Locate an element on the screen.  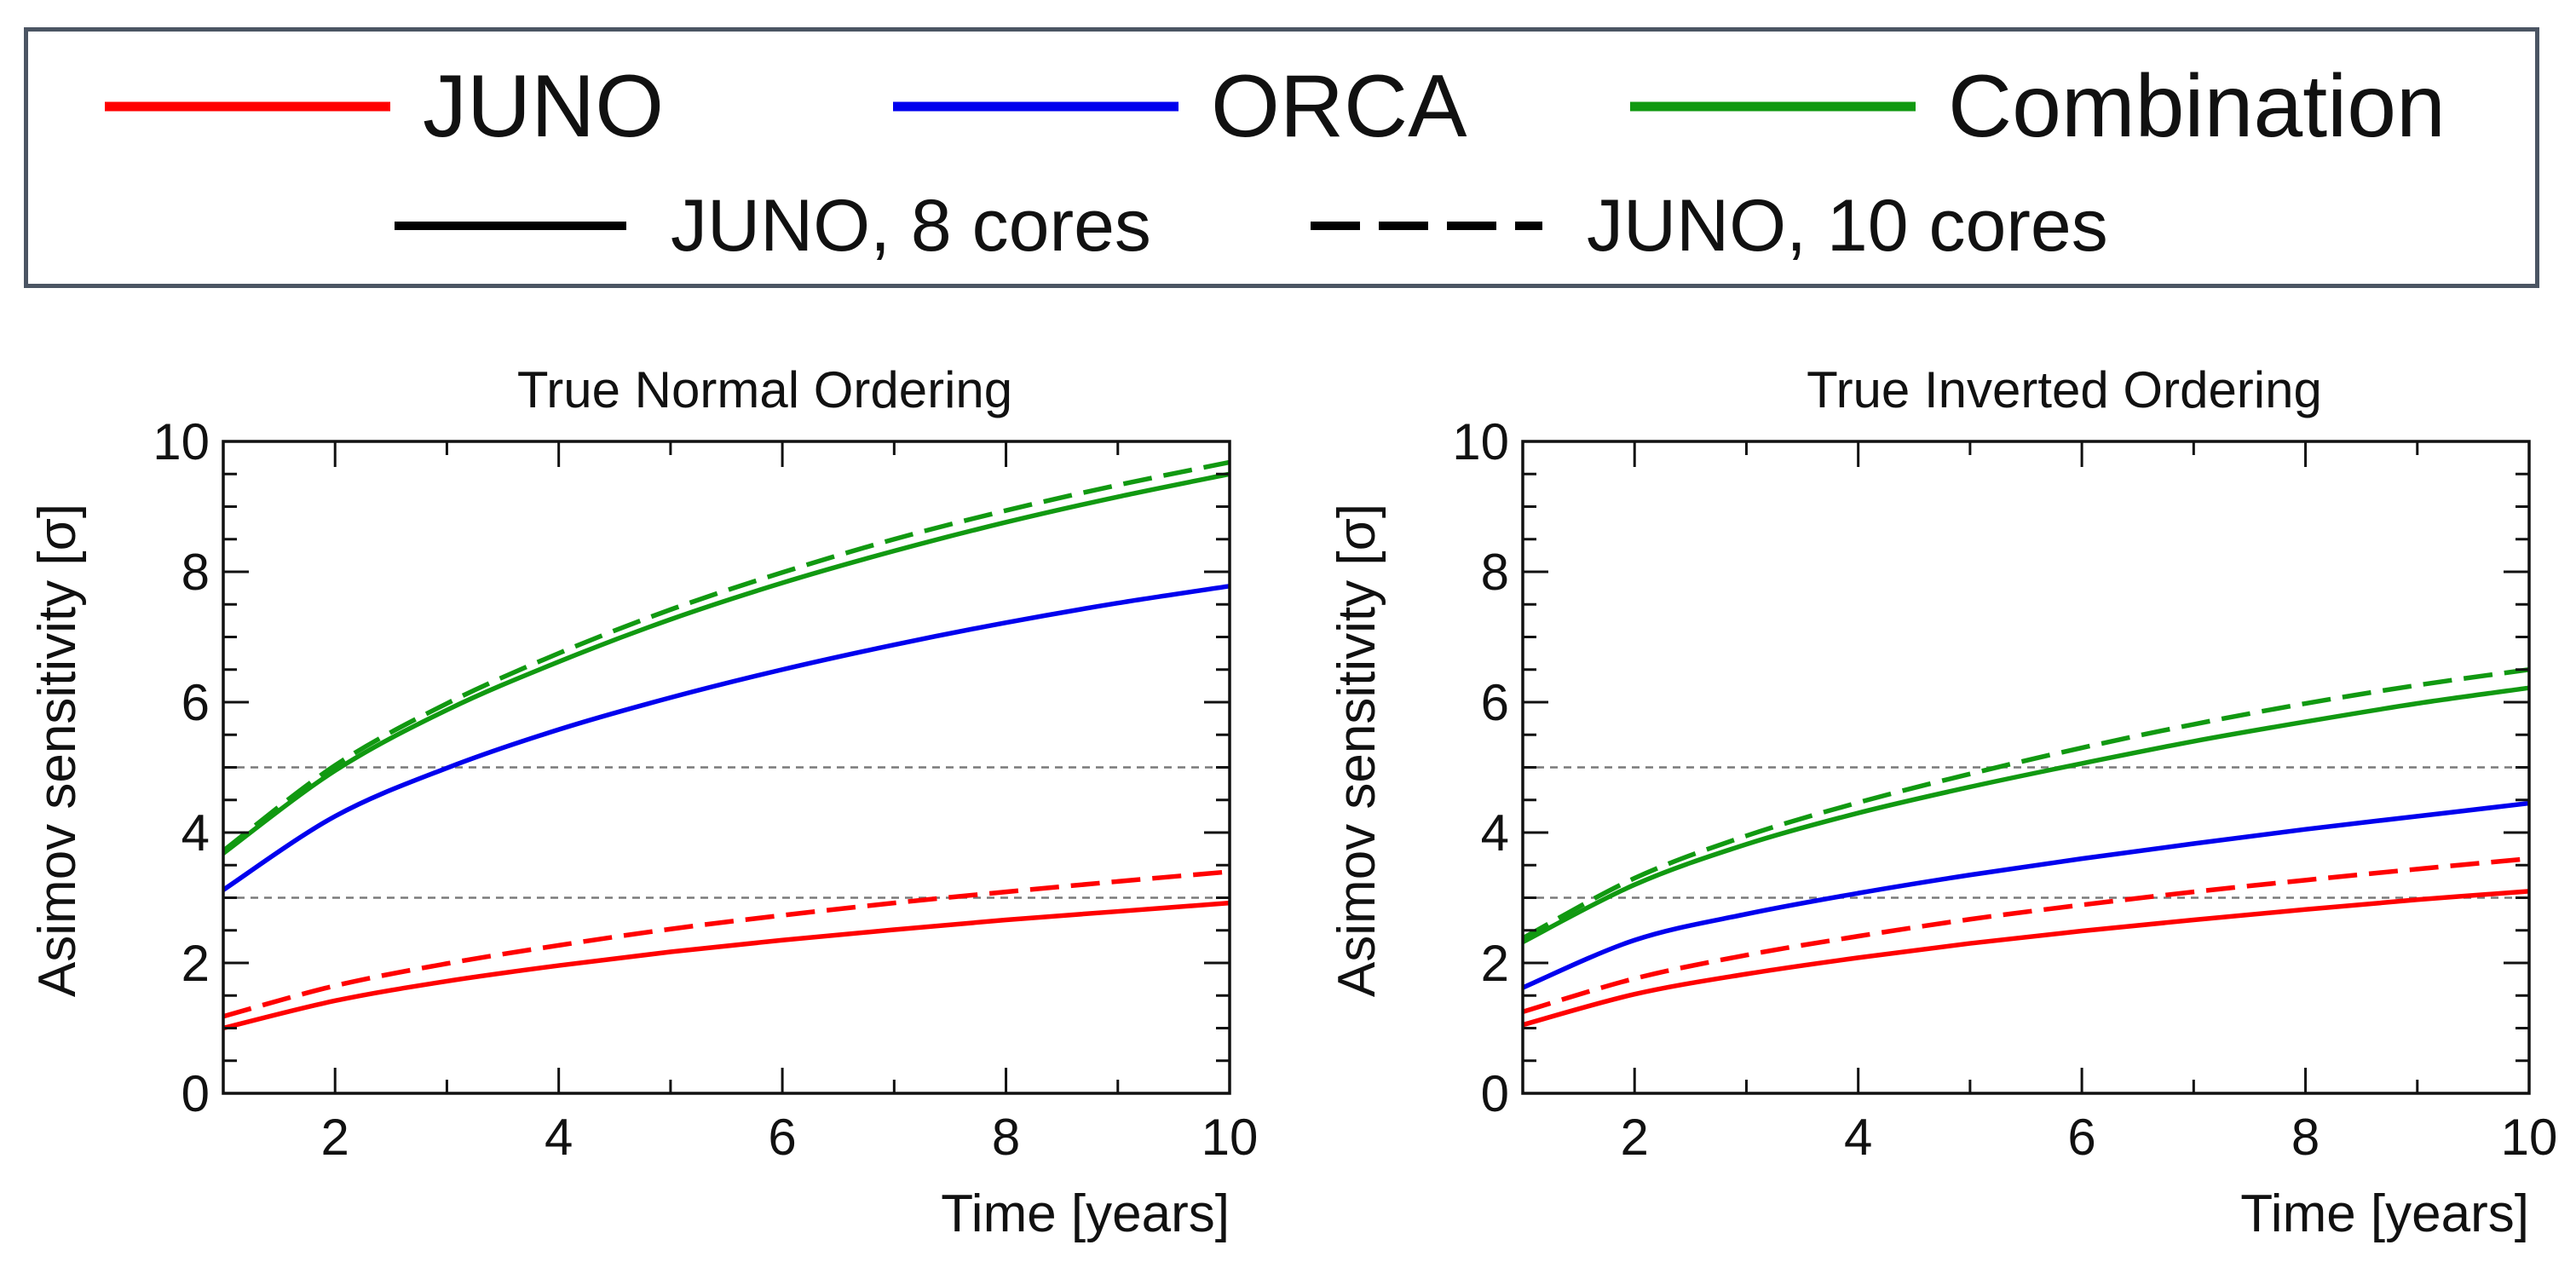
legend-swatch-combination is located at coordinates (1773, 107).